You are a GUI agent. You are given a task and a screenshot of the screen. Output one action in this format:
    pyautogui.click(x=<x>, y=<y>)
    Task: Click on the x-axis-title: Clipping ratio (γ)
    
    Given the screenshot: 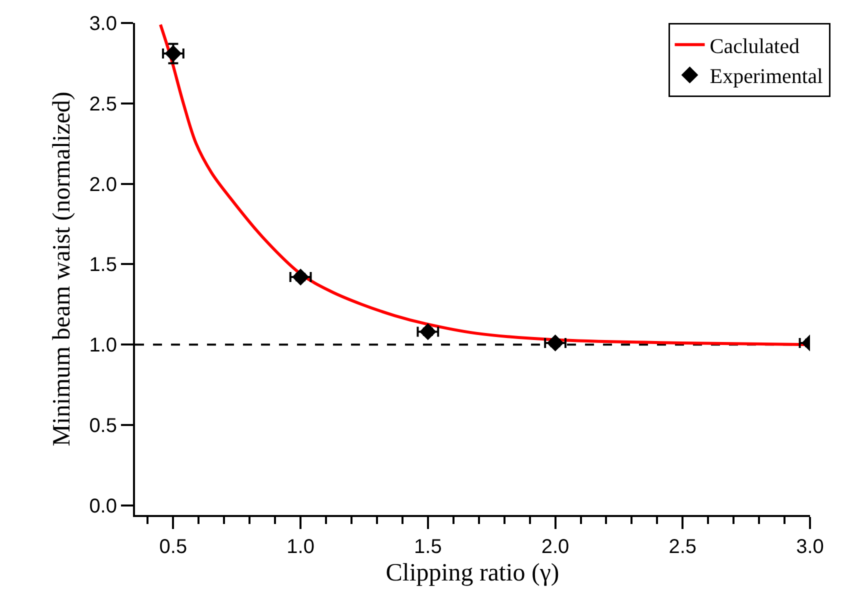 What is the action you would take?
    pyautogui.click(x=473, y=573)
    